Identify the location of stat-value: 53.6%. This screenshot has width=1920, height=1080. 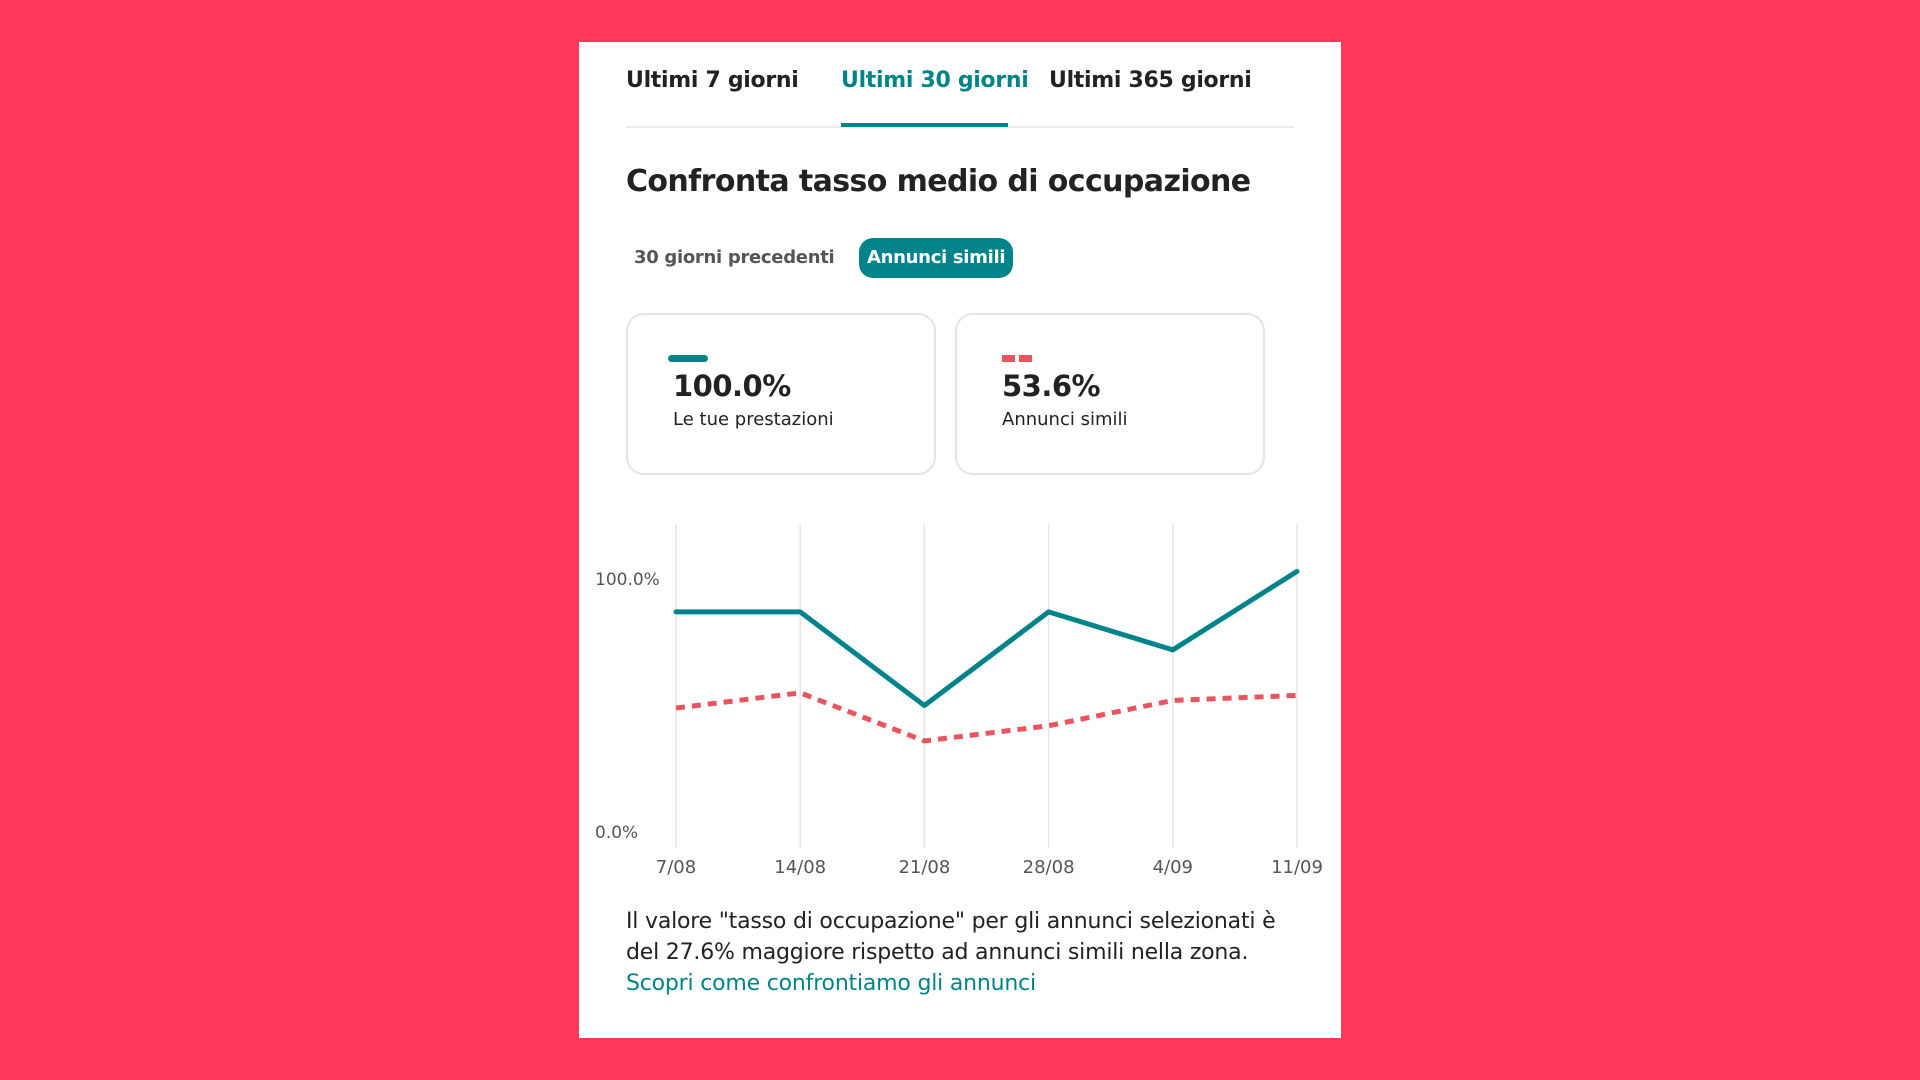
(1051, 386).